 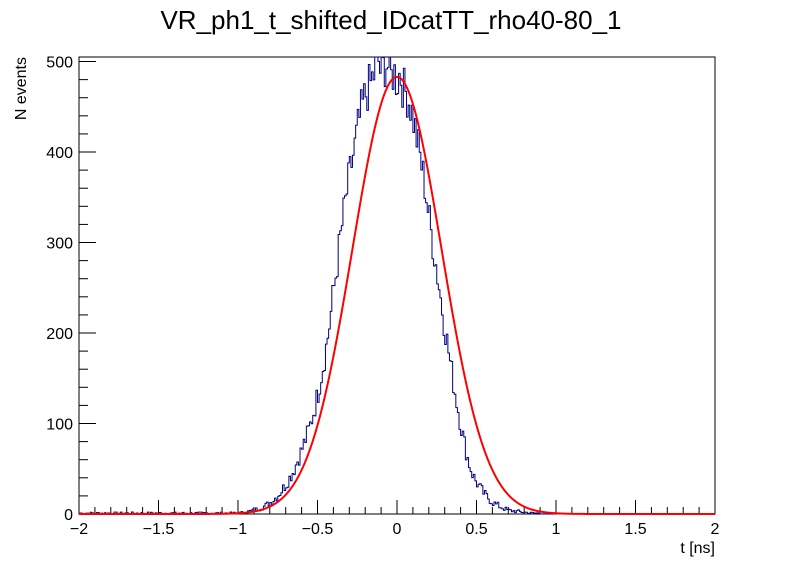 I want to click on y-tick-label: 400, so click(x=59, y=153).